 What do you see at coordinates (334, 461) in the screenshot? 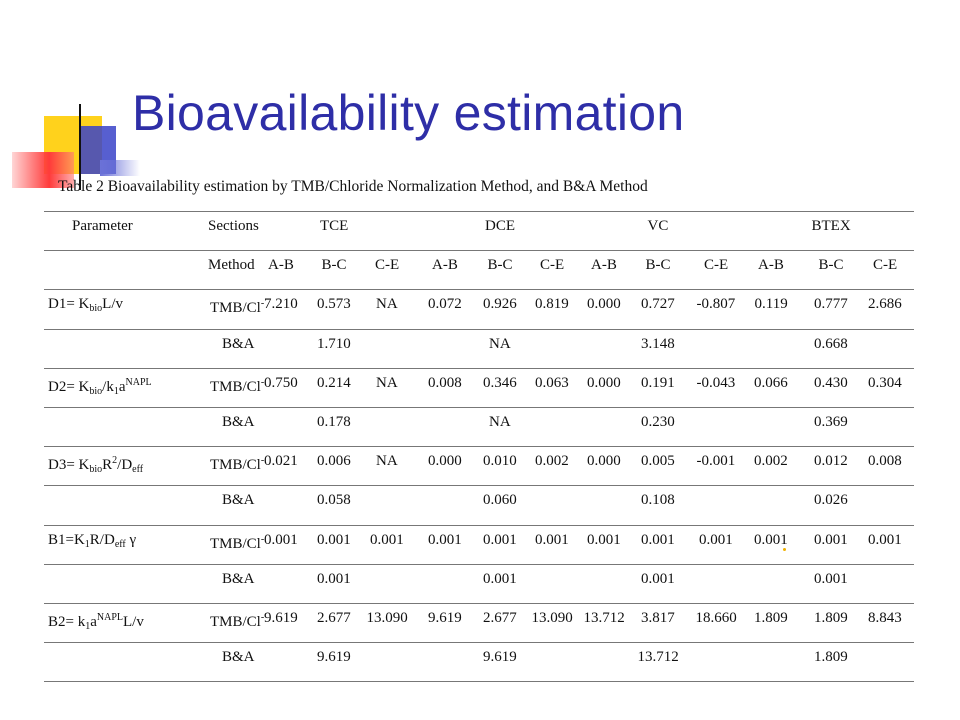
I see `table-cell: 0.006` at bounding box center [334, 461].